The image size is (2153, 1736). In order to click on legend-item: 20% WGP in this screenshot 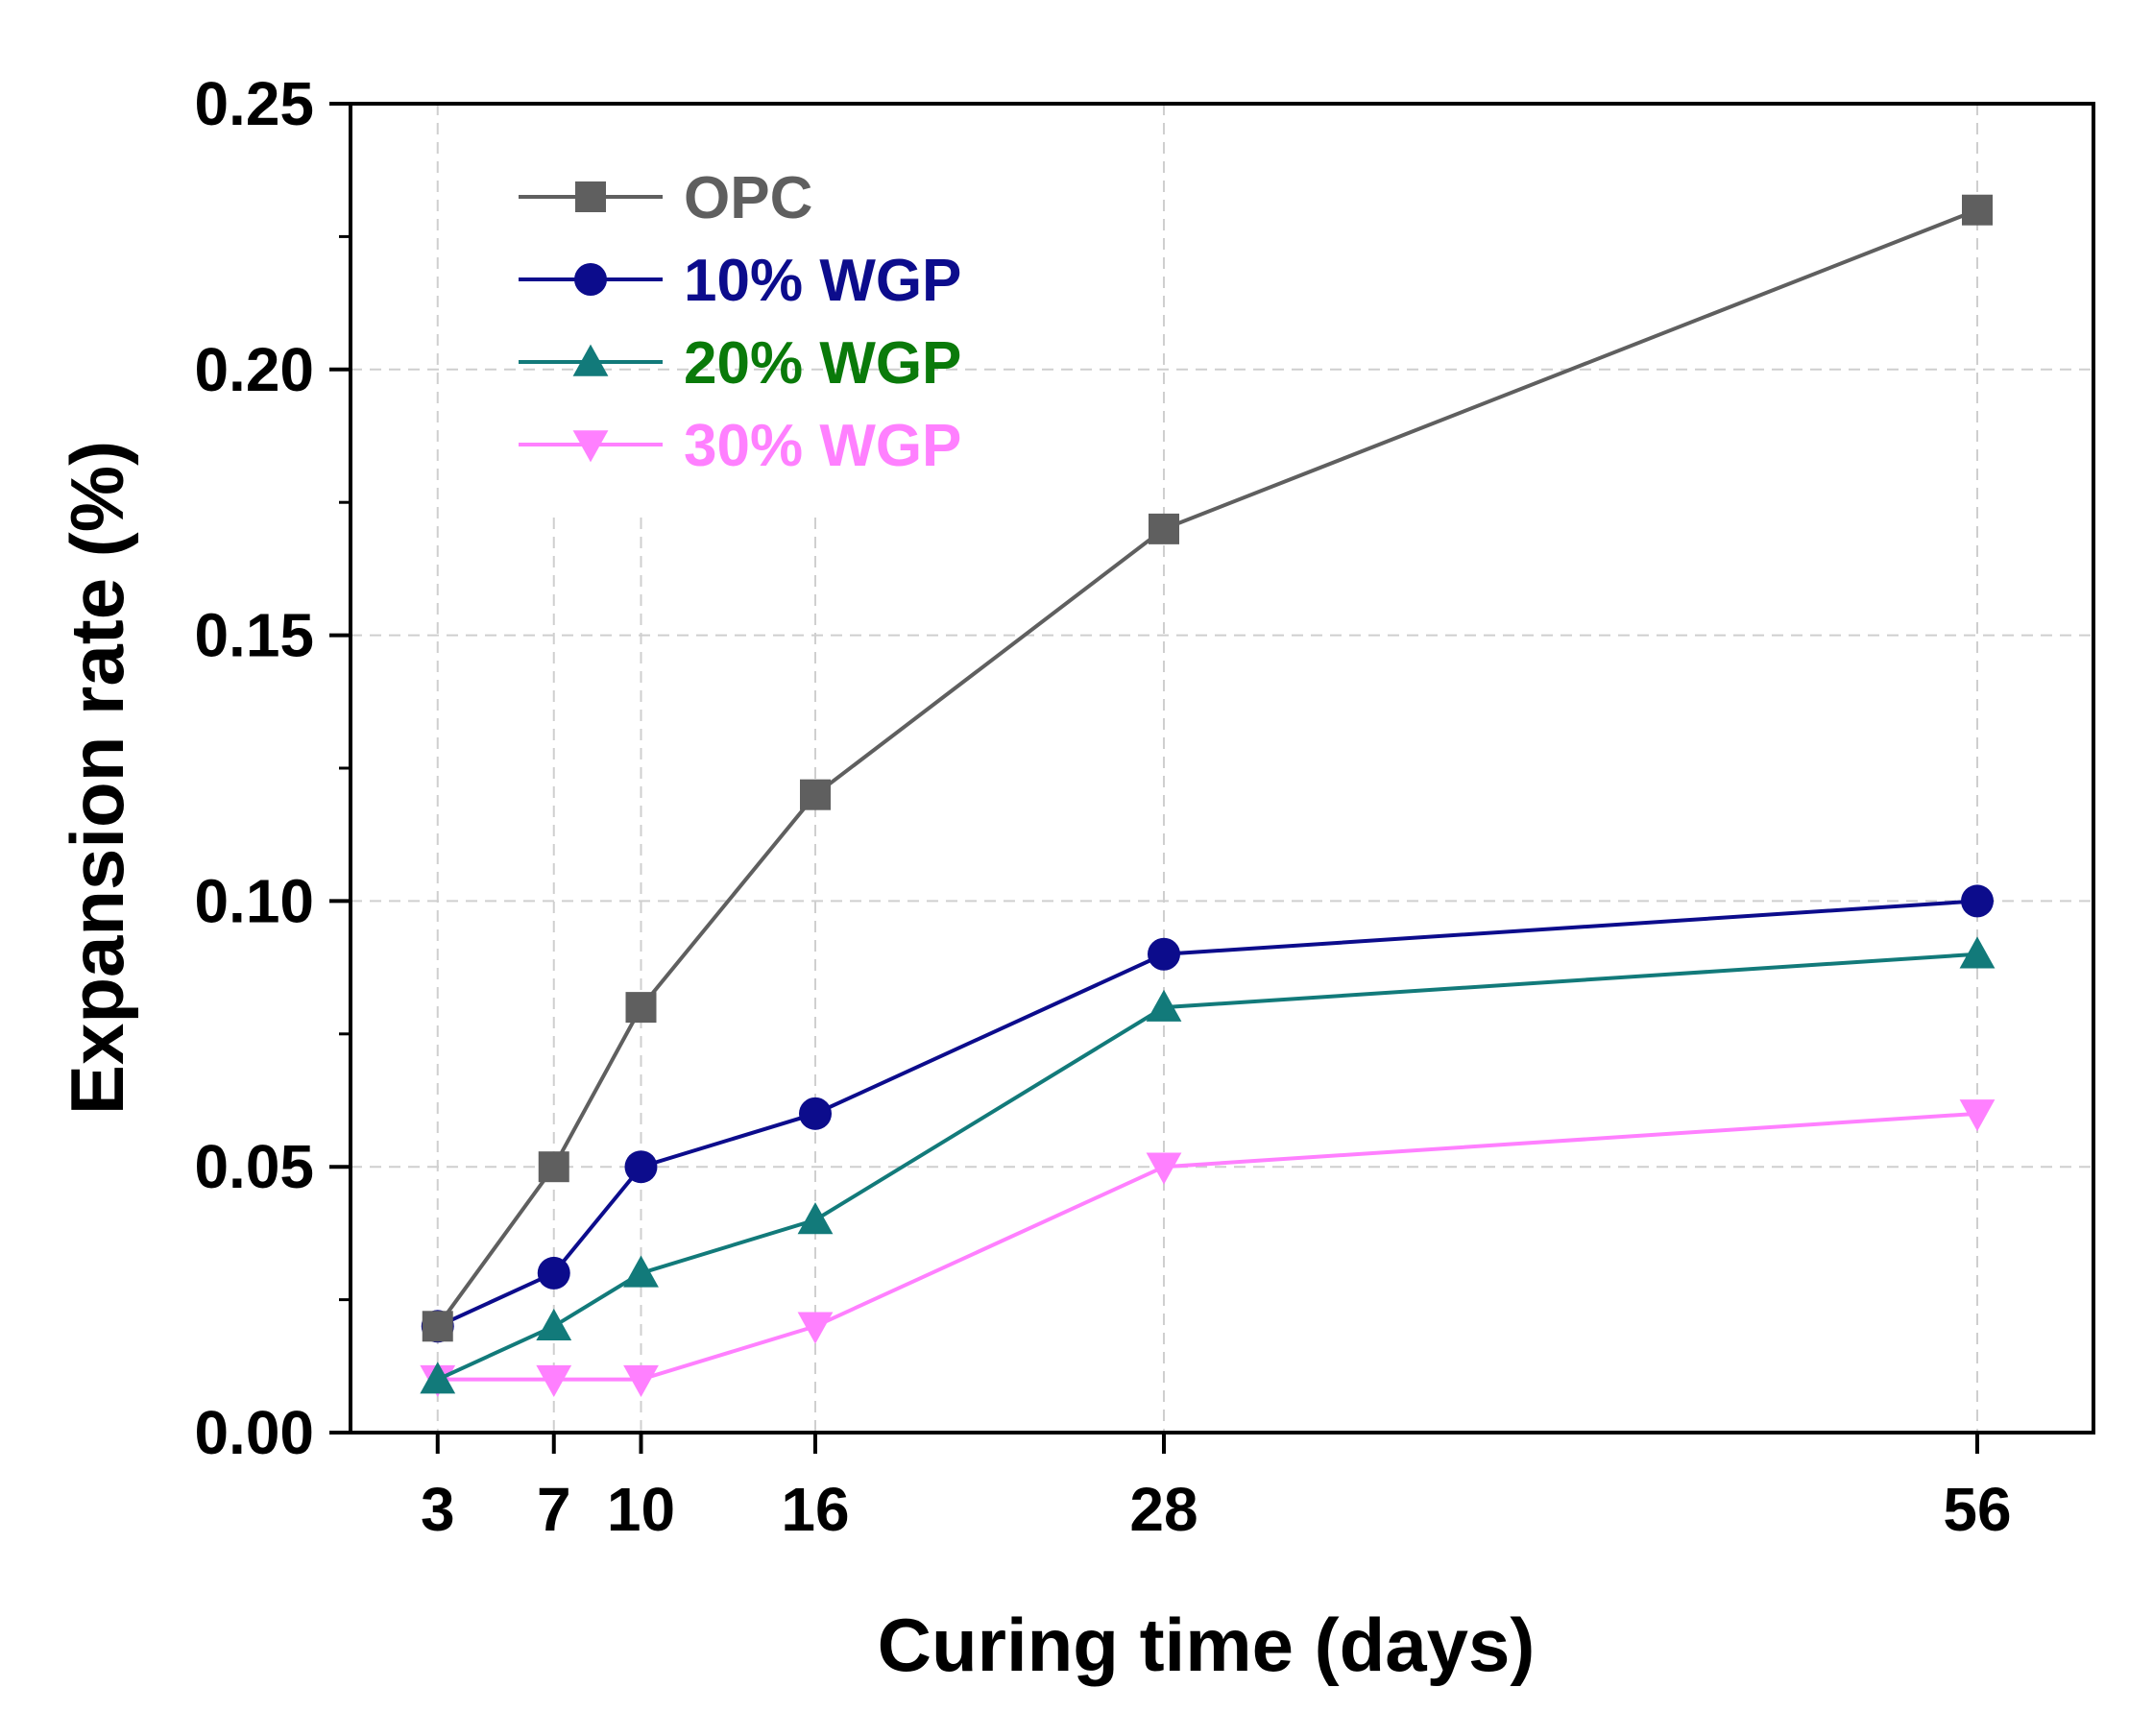, I will do `click(740, 363)`.